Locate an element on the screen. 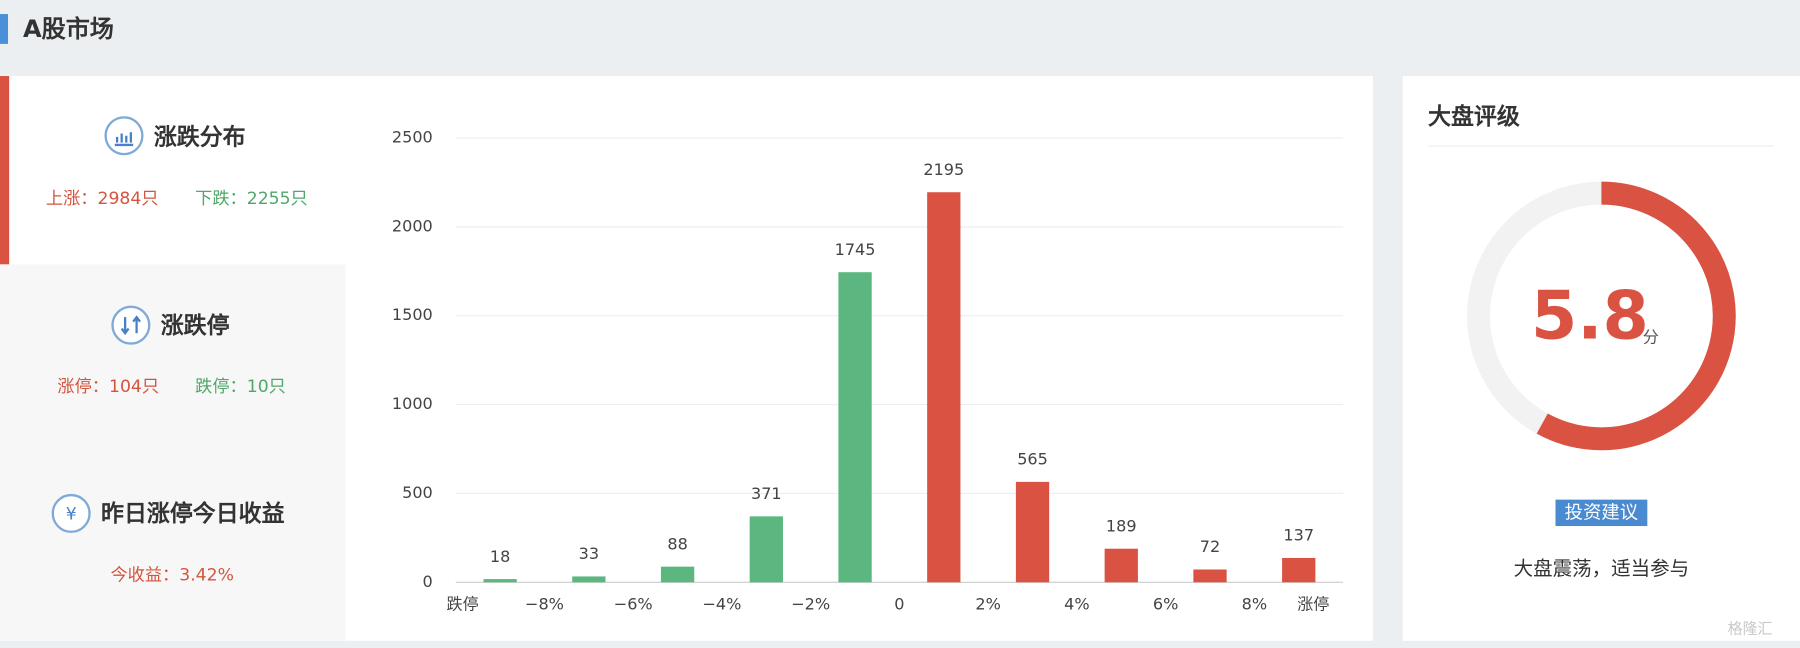 The width and height of the screenshot is (1800, 648). y-tick-label: 1500 is located at coordinates (412, 314).